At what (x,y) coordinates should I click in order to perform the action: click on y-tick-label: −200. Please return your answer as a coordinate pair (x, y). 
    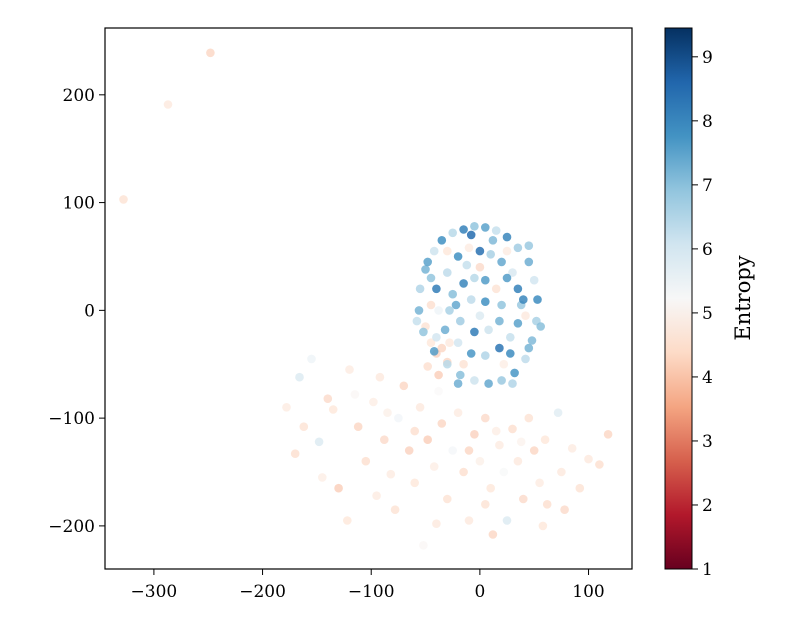
    Looking at the image, I should click on (71, 527).